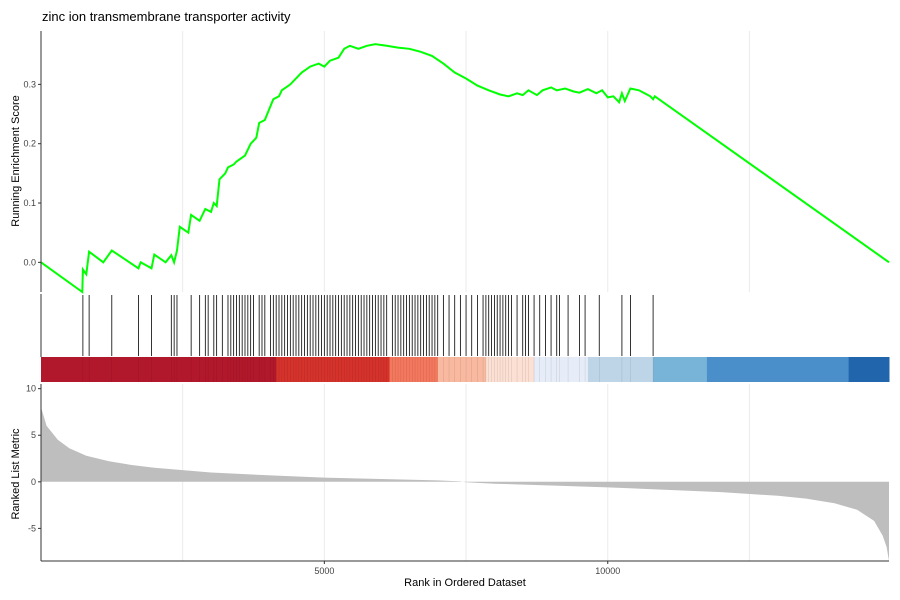 Image resolution: width=900 pixels, height=600 pixels. Describe the element at coordinates (31, 389) in the screenshot. I see `ranked-metric-tick-label-0: 10` at that location.